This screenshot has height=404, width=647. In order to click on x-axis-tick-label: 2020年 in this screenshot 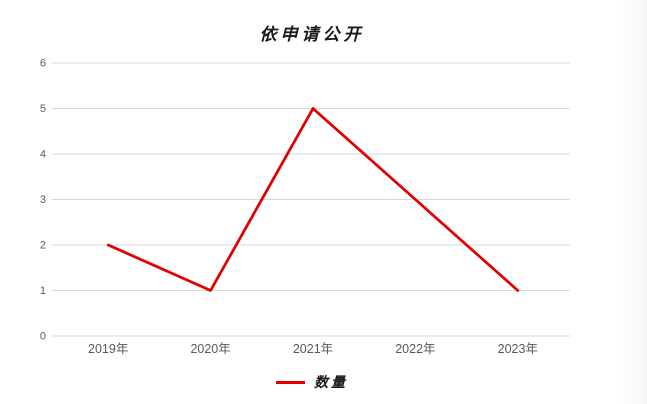, I will do `click(210, 349)`.